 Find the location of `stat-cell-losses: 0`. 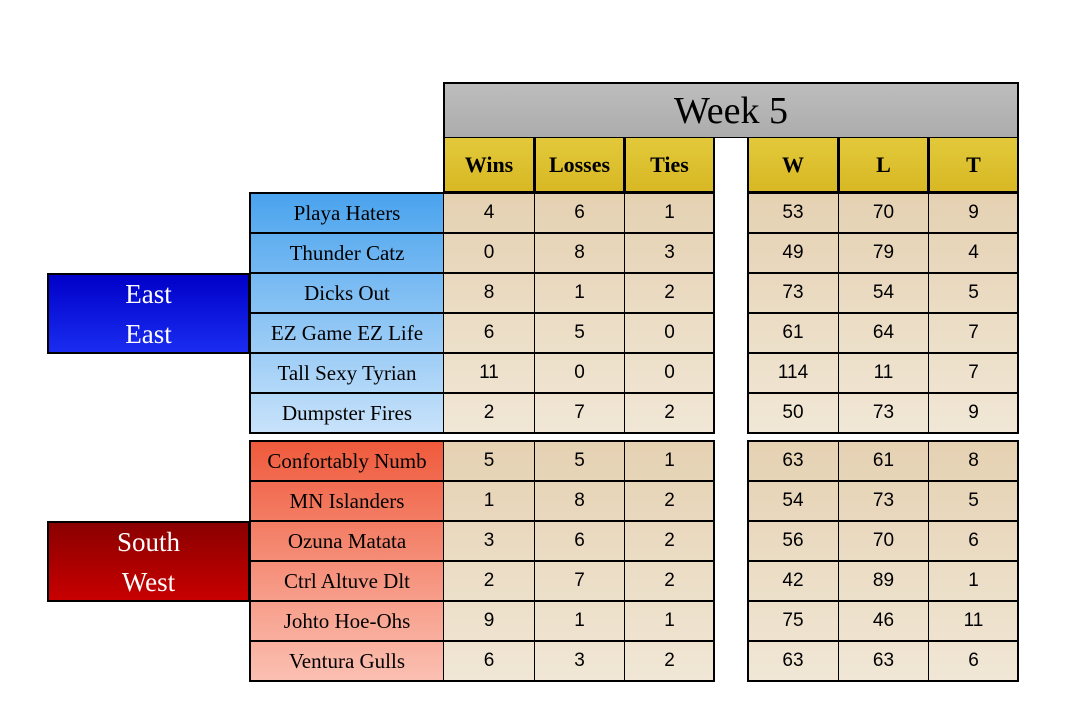

stat-cell-losses: 0 is located at coordinates (579, 373).